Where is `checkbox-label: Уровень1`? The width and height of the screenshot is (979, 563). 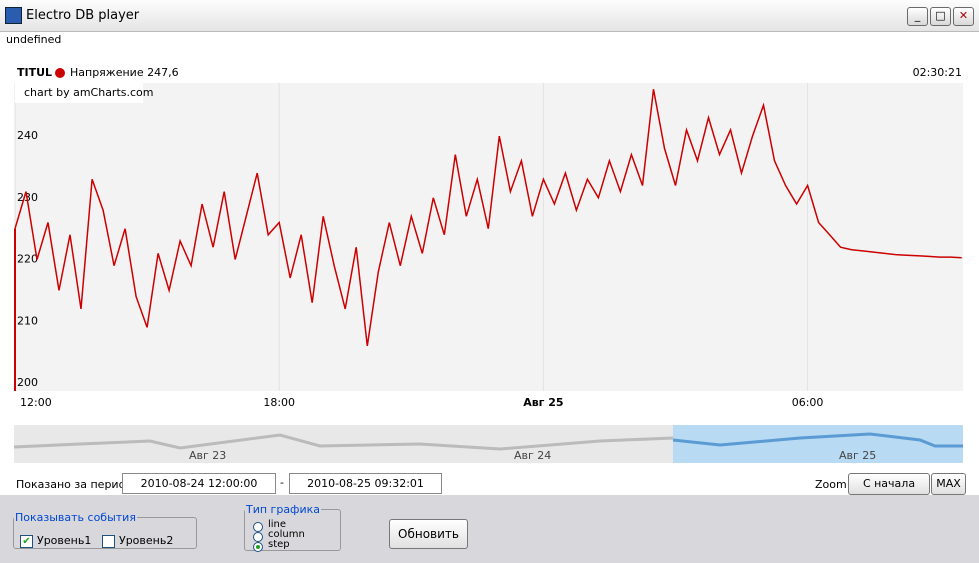
checkbox-label: Уровень1 is located at coordinates (64, 540).